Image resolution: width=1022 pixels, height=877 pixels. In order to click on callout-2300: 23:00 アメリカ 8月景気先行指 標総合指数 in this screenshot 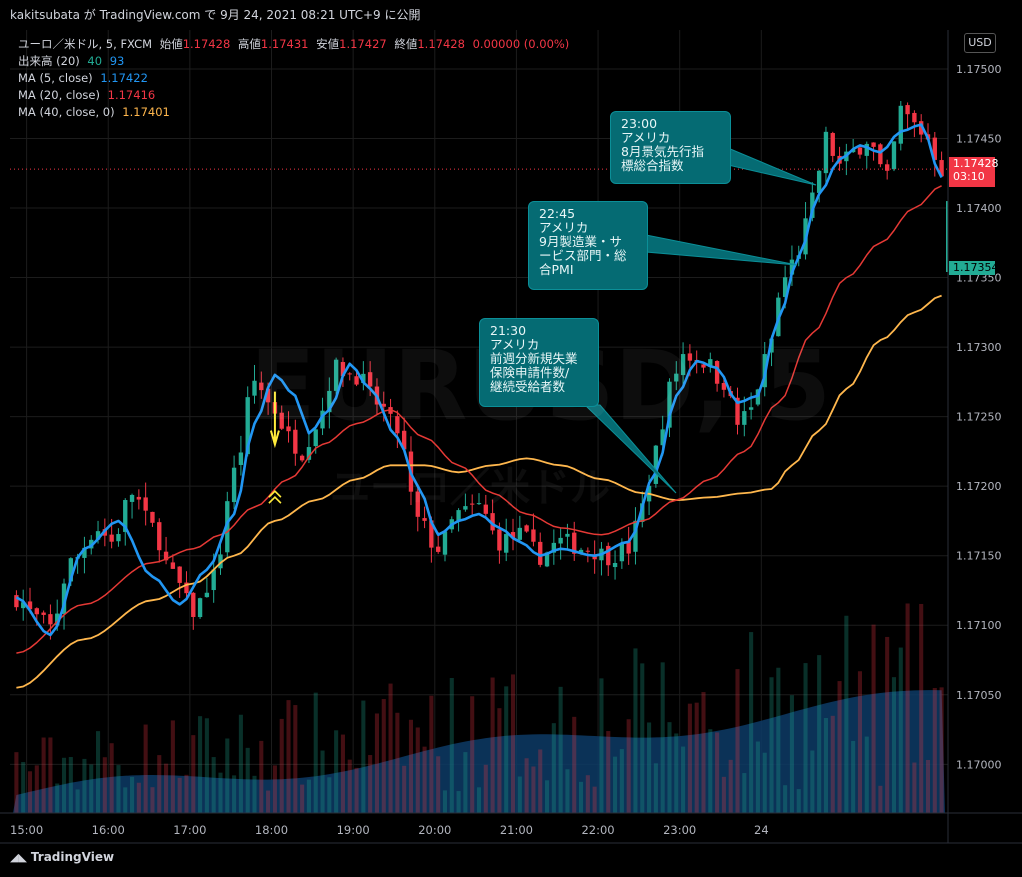, I will do `click(670, 147)`.